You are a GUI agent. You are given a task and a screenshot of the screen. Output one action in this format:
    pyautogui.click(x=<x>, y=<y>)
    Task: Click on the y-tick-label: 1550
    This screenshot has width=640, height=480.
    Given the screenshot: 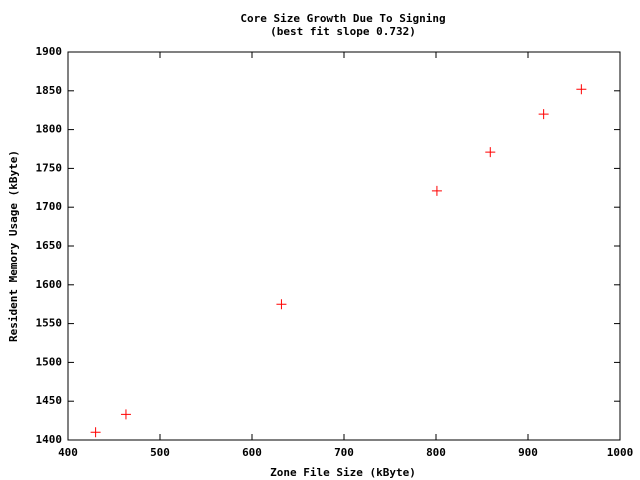 What is the action you would take?
    pyautogui.click(x=49, y=323)
    